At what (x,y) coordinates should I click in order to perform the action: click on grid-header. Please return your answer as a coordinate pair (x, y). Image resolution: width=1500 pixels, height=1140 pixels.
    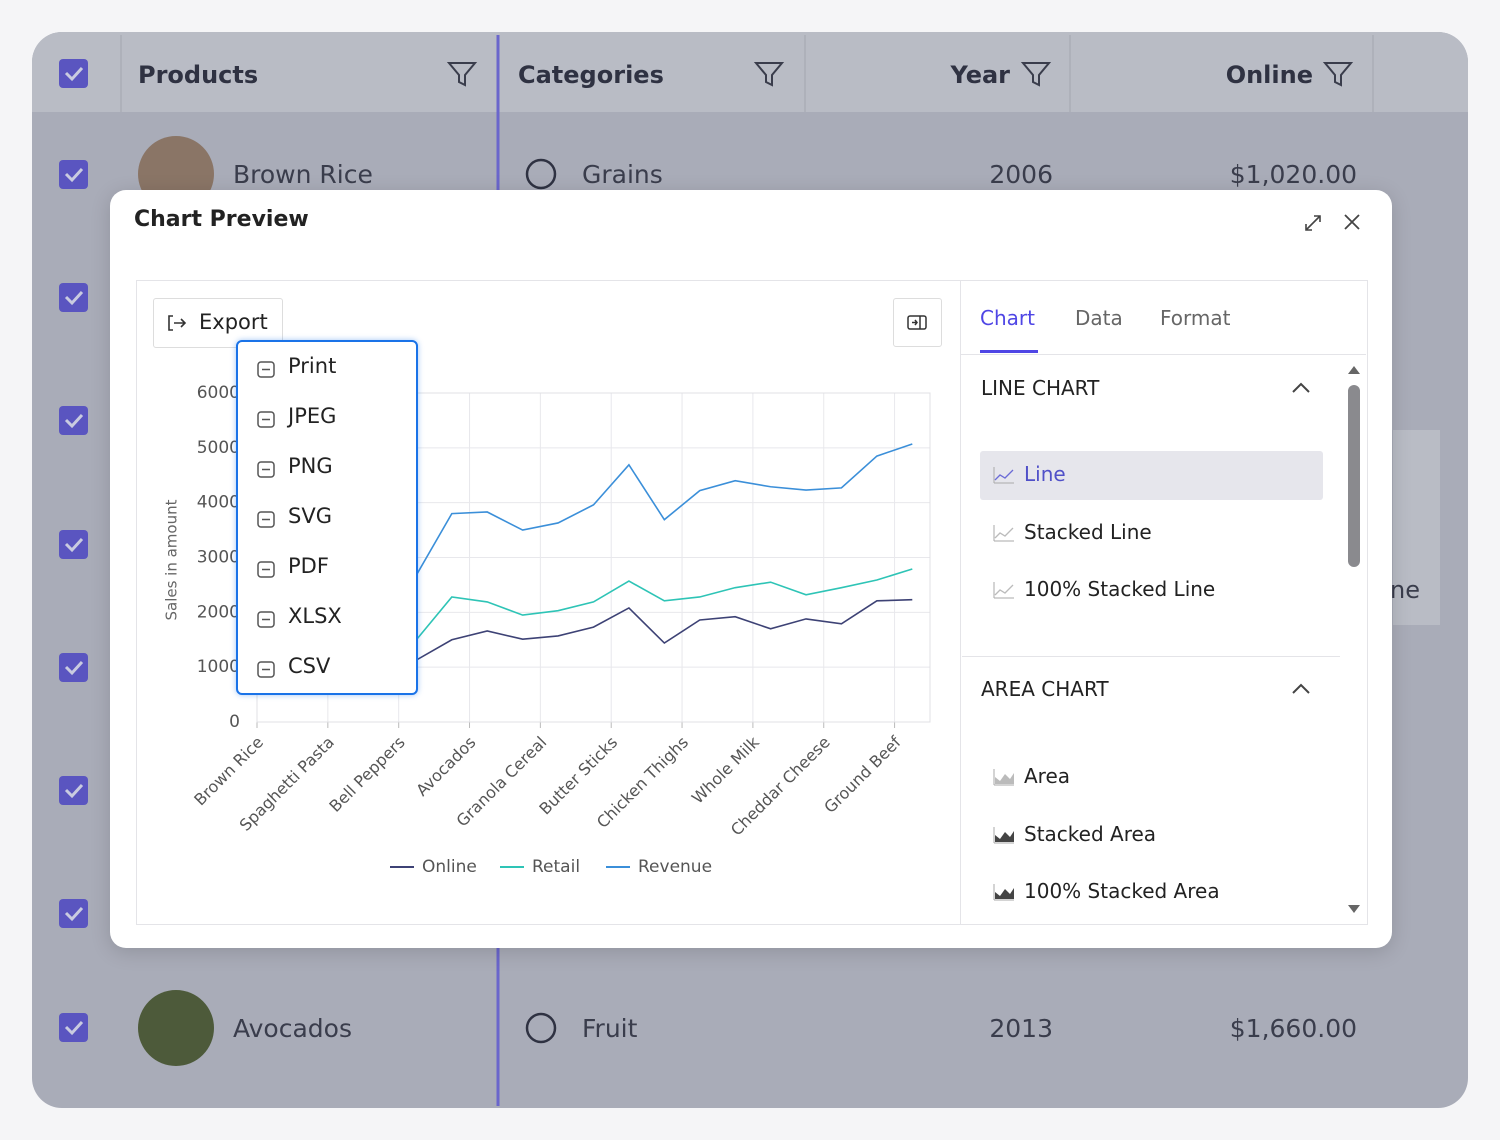
    Looking at the image, I should click on (750, 72).